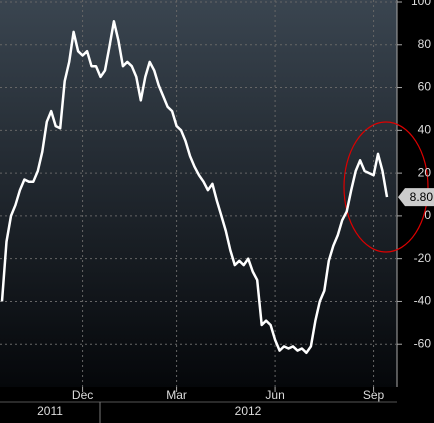 This screenshot has width=434, height=423. Describe the element at coordinates (425, 130) in the screenshot. I see `y-tick-label: 40` at that location.